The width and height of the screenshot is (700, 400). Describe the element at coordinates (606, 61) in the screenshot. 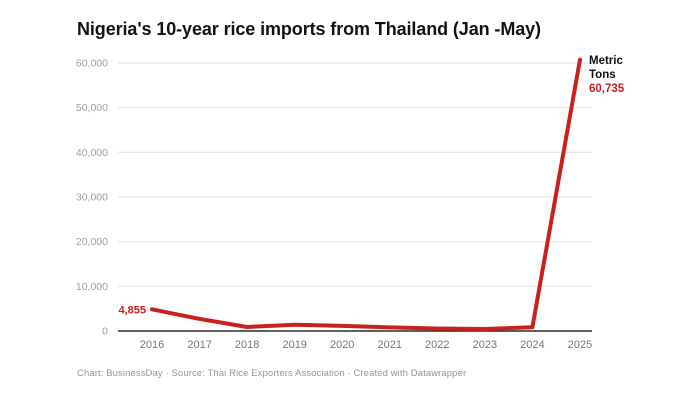

I see `unit-label-line: Metric` at that location.